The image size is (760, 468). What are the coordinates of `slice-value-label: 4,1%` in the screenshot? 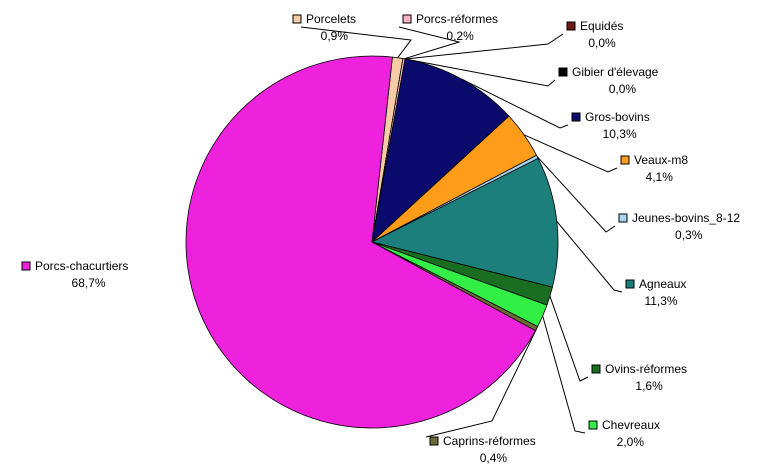 It's located at (660, 177).